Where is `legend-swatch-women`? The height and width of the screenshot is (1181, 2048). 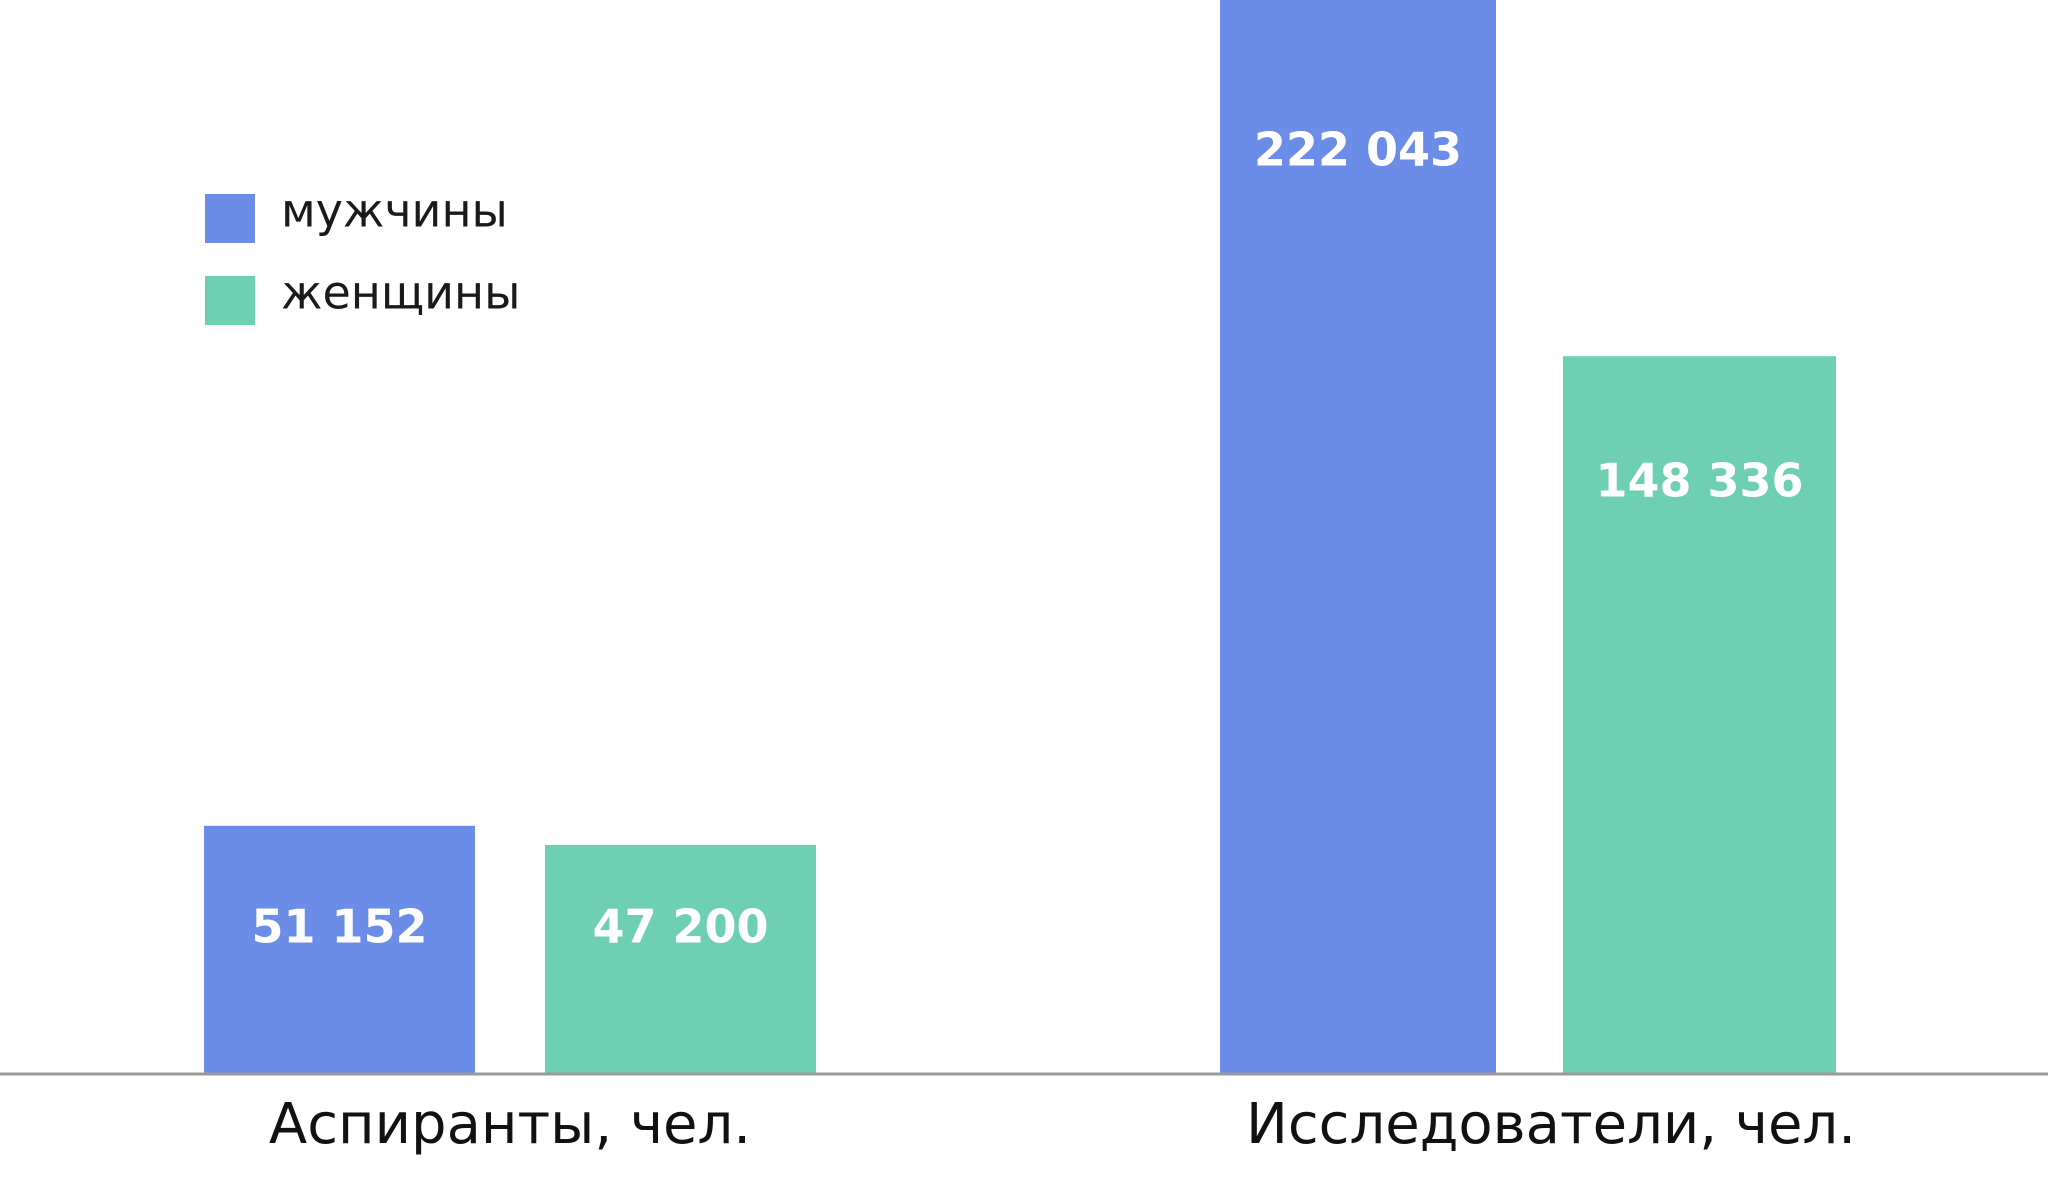 legend-swatch-women is located at coordinates (230, 300).